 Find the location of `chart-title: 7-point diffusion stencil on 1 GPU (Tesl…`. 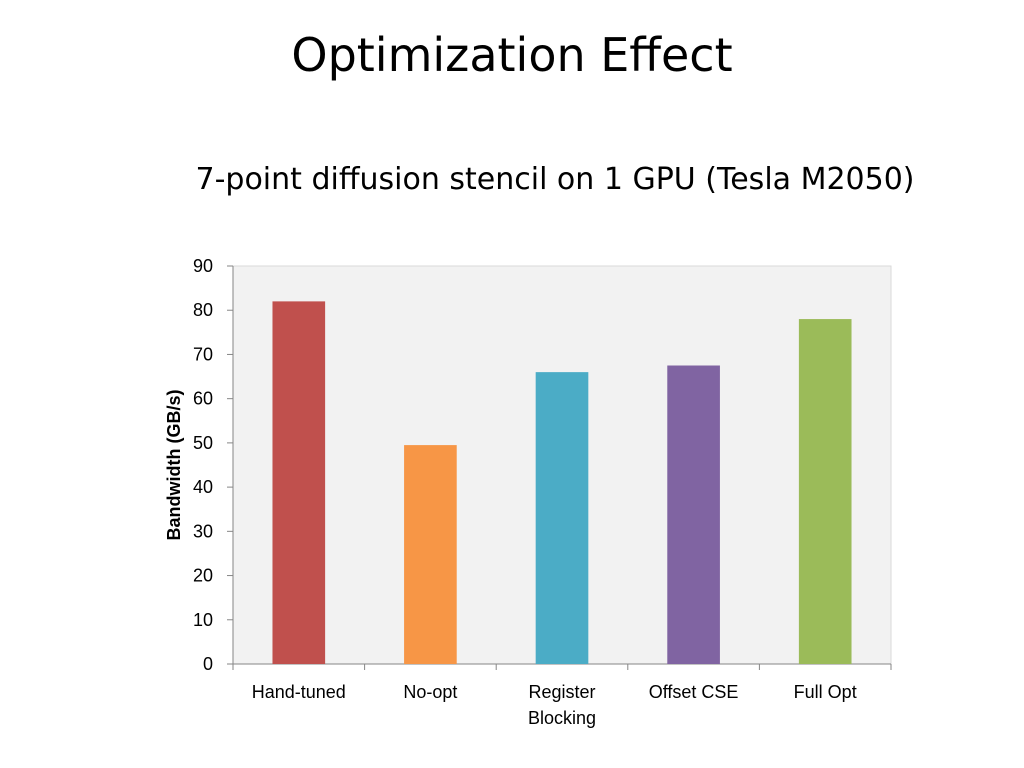

chart-title: 7-point diffusion stencil on 1 GPU (Tesl… is located at coordinates (555, 179).